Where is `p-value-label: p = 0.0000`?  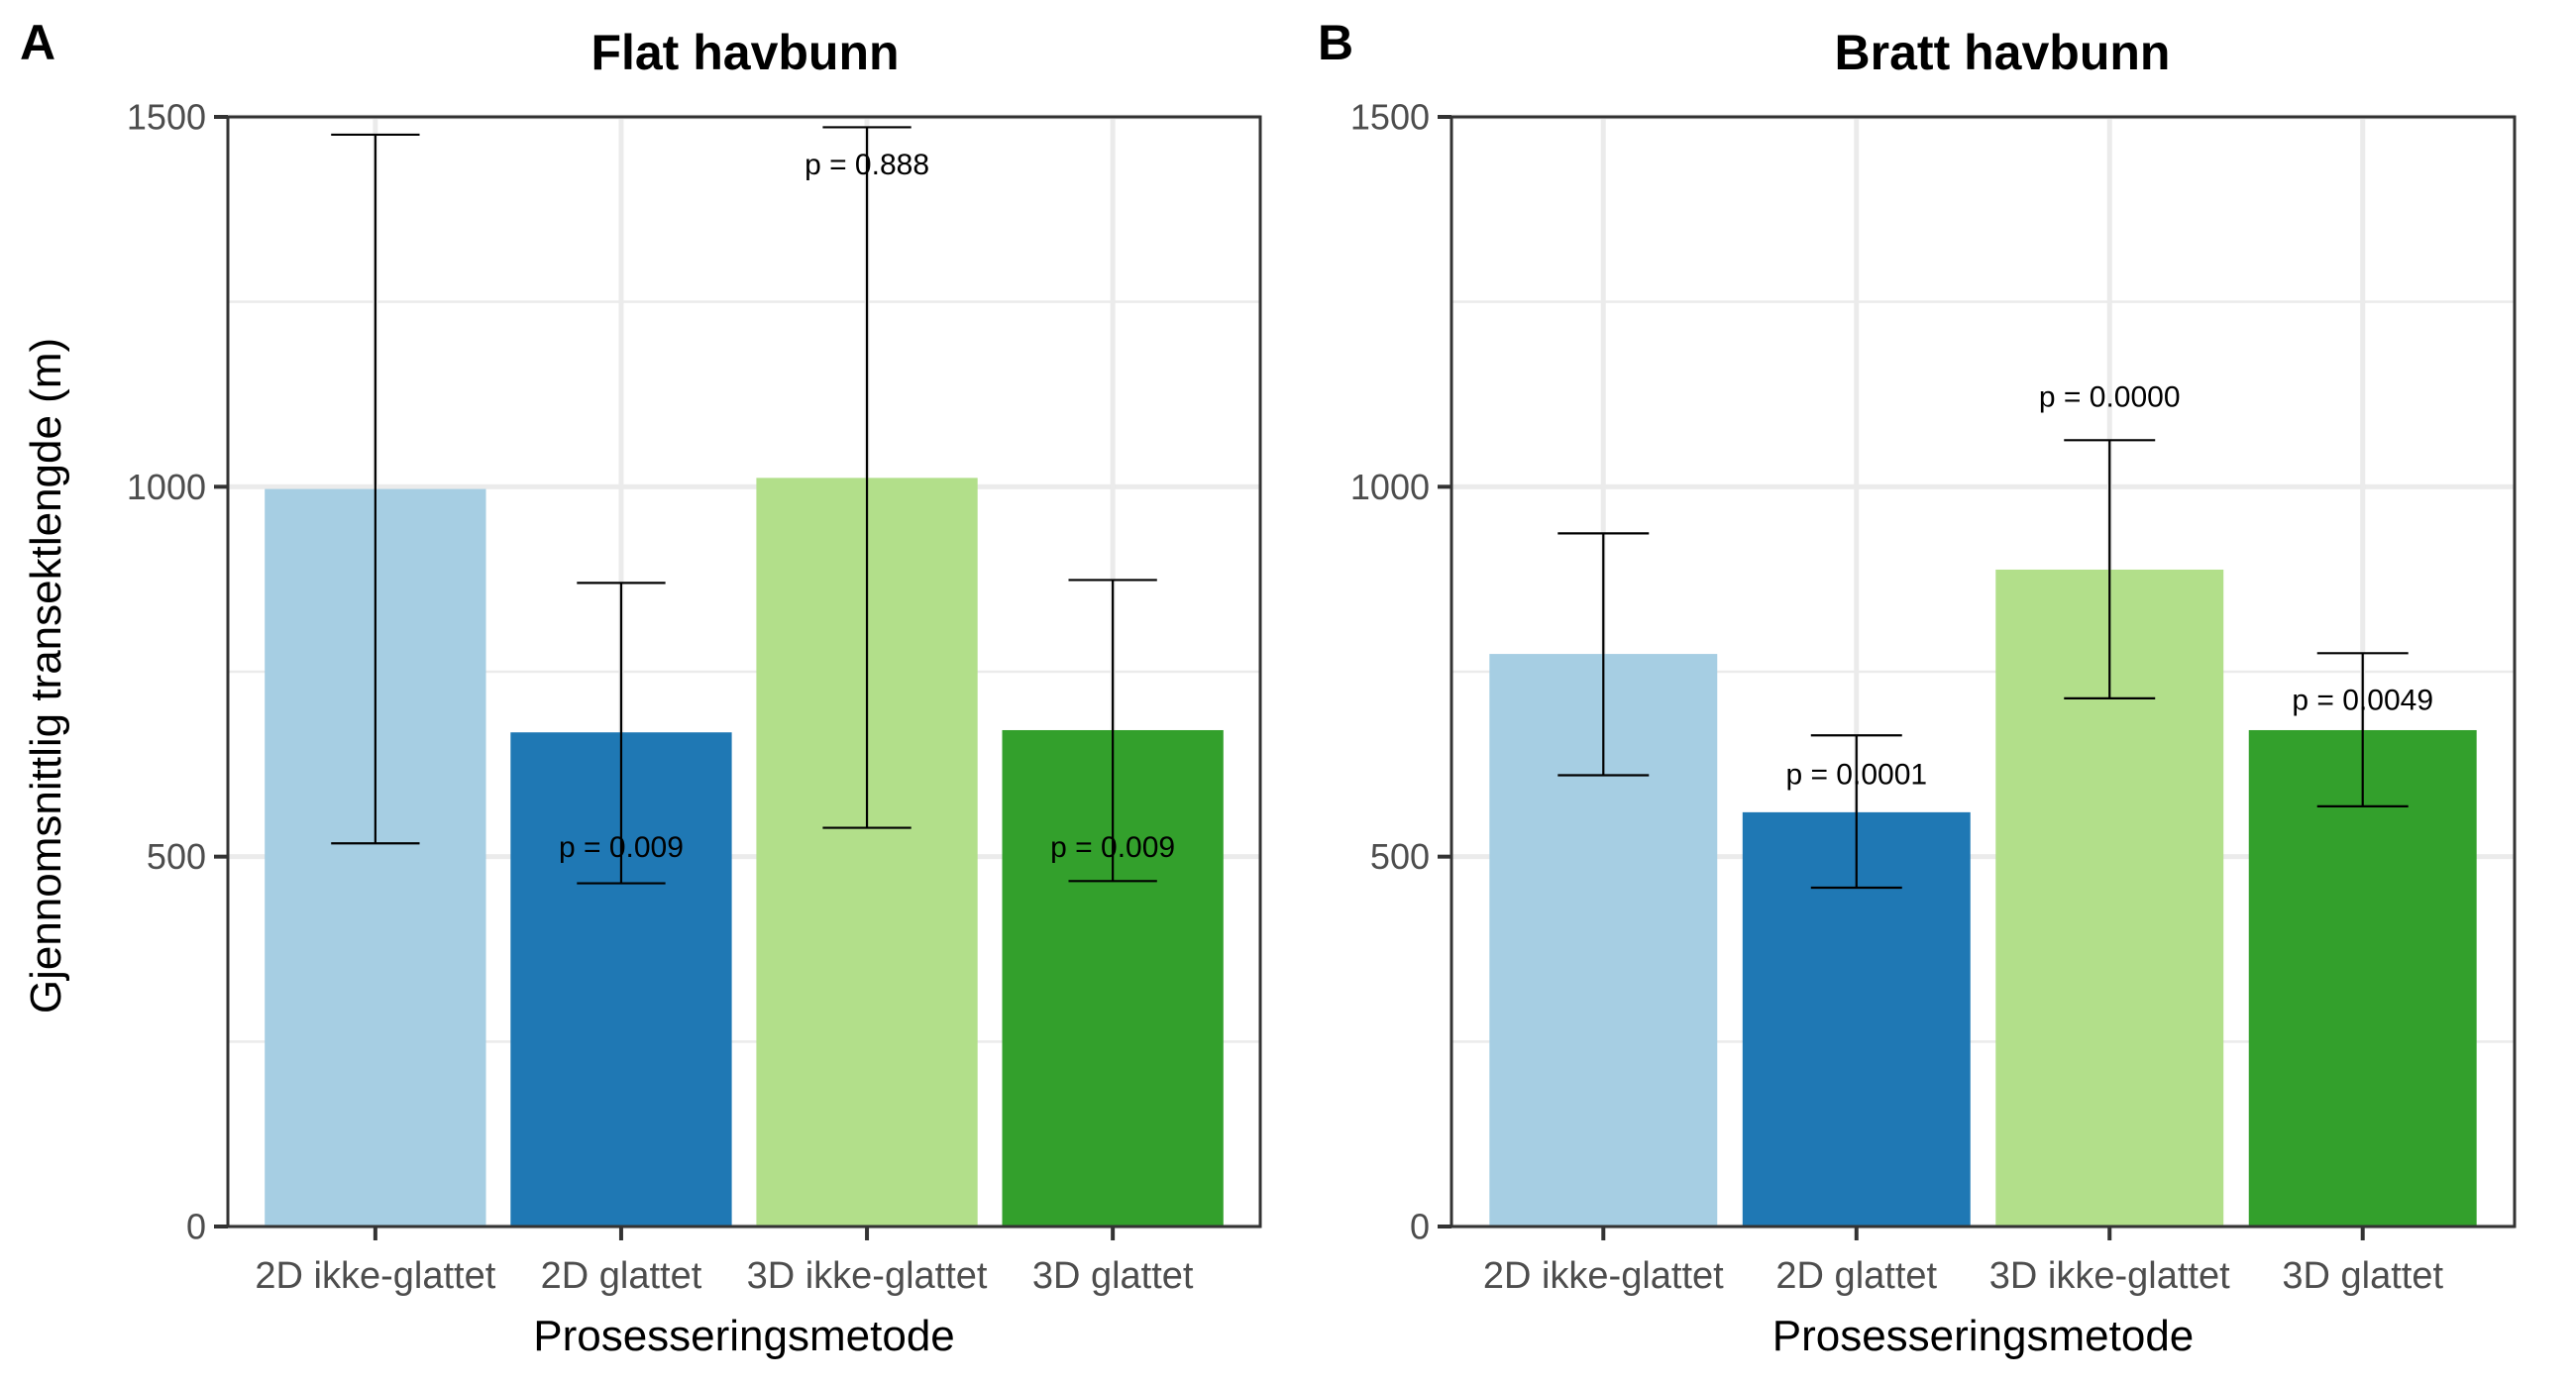 p-value-label: p = 0.0000 is located at coordinates (2110, 396).